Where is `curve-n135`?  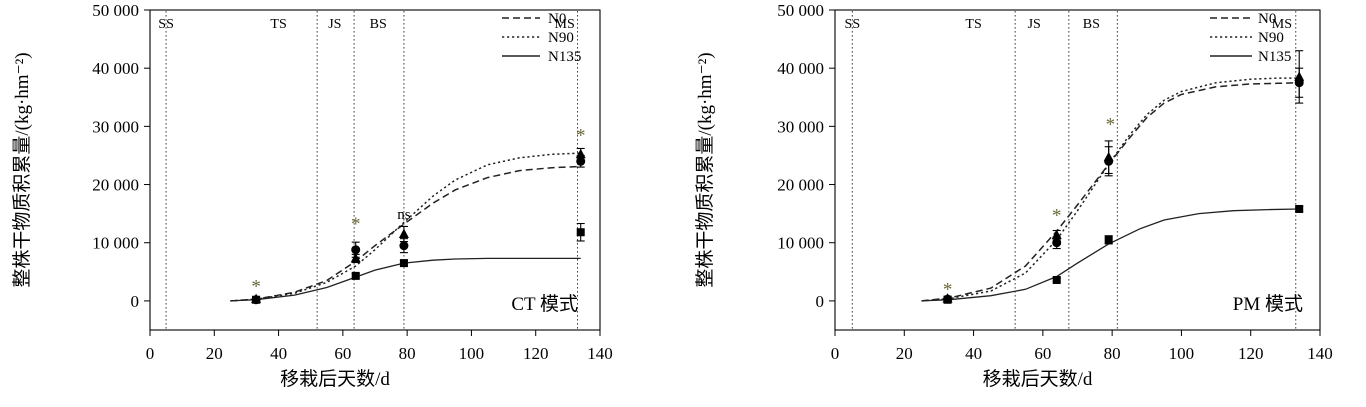
curve-n135 is located at coordinates (1110, 255).